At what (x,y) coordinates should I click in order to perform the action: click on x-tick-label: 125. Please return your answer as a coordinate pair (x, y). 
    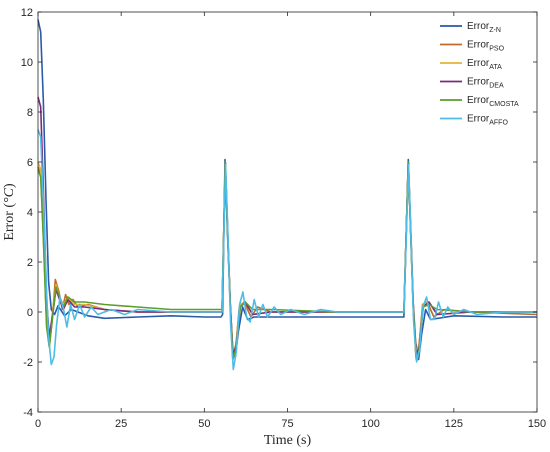
    Looking at the image, I should click on (454, 424).